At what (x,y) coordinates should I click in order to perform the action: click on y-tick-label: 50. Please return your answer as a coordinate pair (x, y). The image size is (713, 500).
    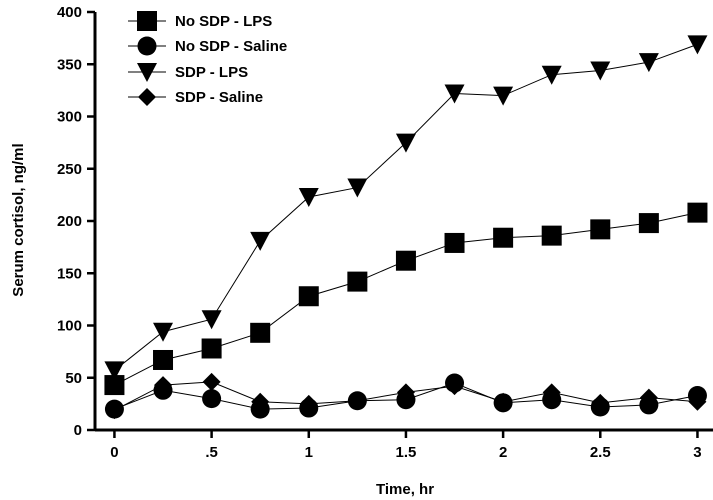
    Looking at the image, I should click on (73, 378).